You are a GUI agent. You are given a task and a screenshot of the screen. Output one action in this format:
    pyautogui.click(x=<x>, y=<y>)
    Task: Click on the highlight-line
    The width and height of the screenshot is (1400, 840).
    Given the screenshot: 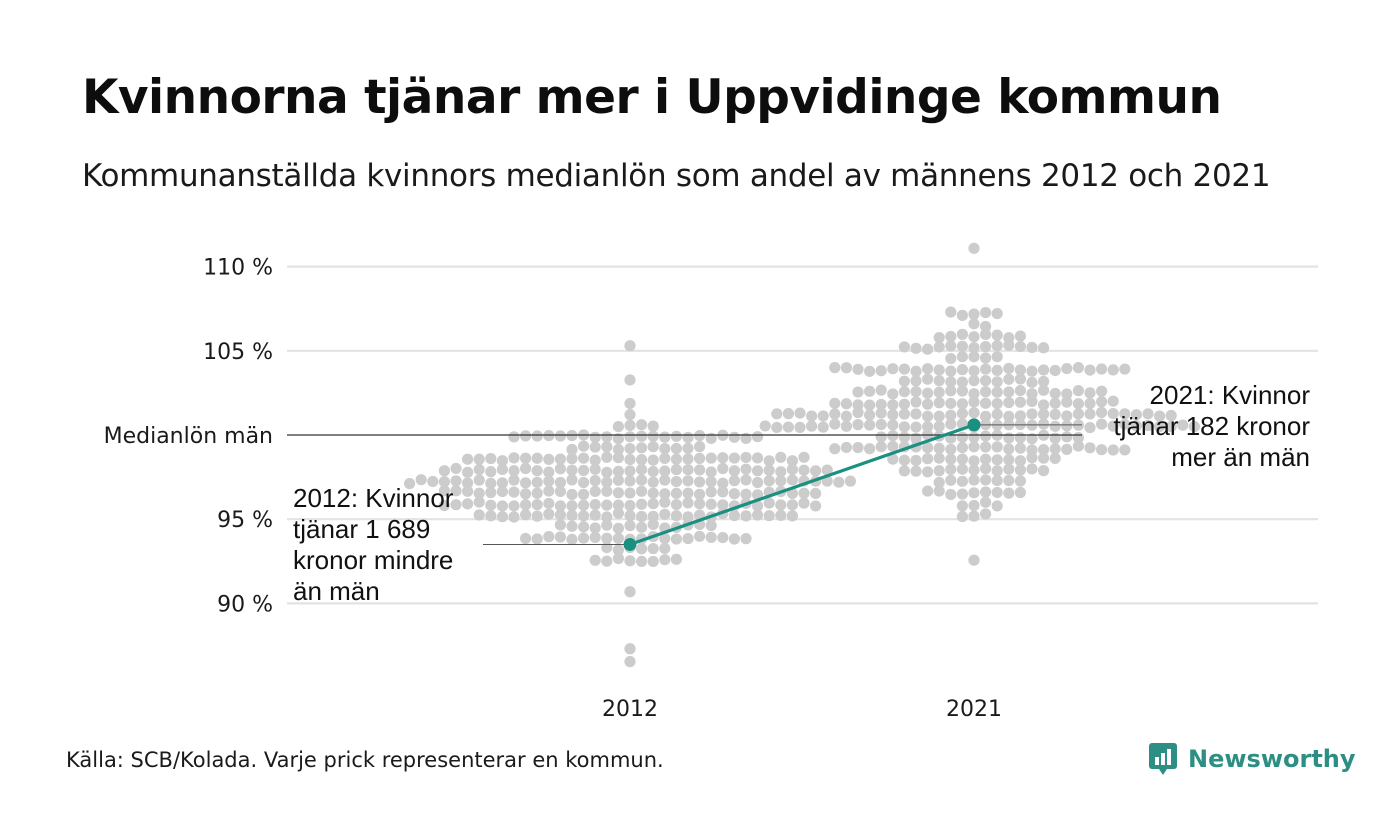 What is the action you would take?
    pyautogui.click(x=802, y=484)
    